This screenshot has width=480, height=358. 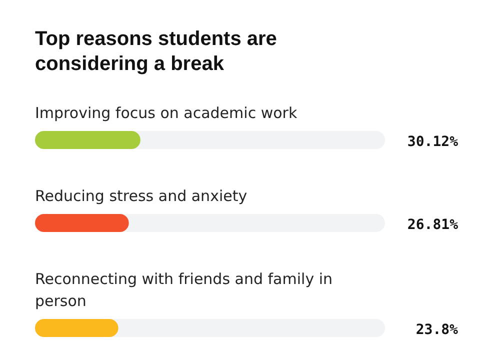 I want to click on data-label: 26.81%, so click(x=433, y=225).